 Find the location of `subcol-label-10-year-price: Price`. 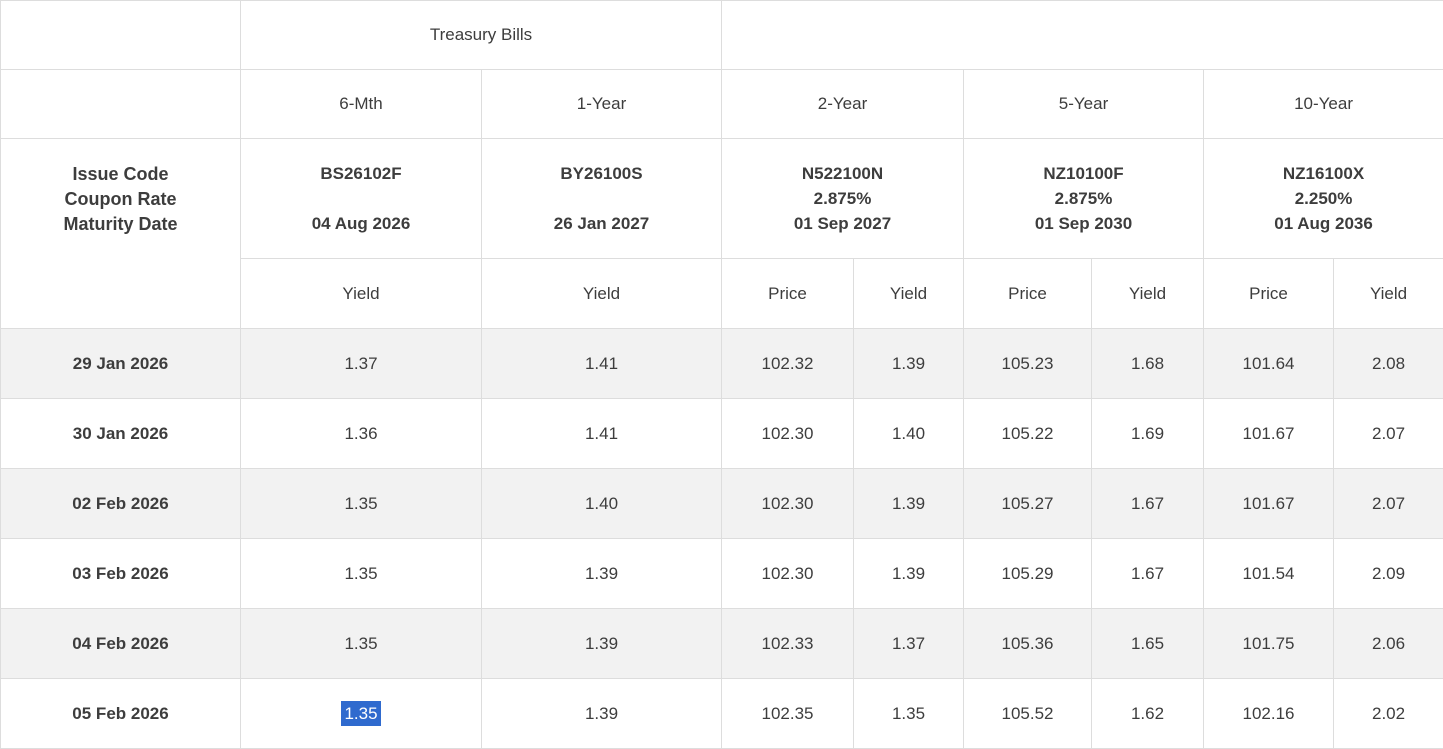

subcol-label-10-year-price: Price is located at coordinates (1269, 294).